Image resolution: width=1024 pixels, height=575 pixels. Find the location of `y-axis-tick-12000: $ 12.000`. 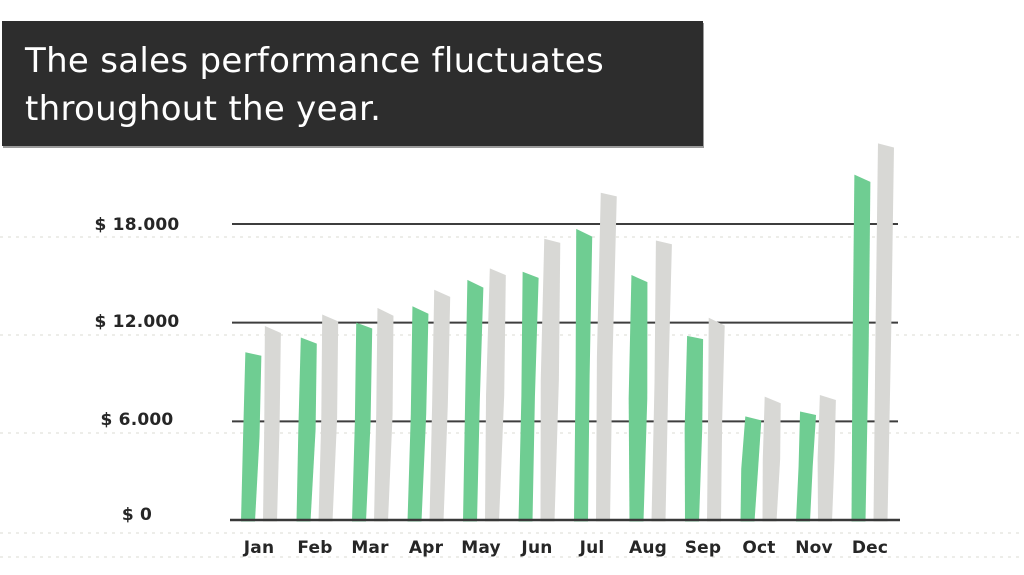

y-axis-tick-12000: $ 12.000 is located at coordinates (137, 322).